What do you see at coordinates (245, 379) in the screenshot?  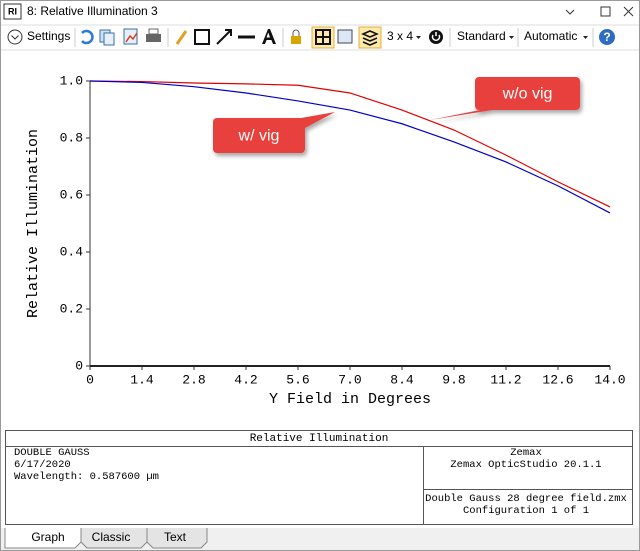 I see `x-tick-label: 4.2` at bounding box center [245, 379].